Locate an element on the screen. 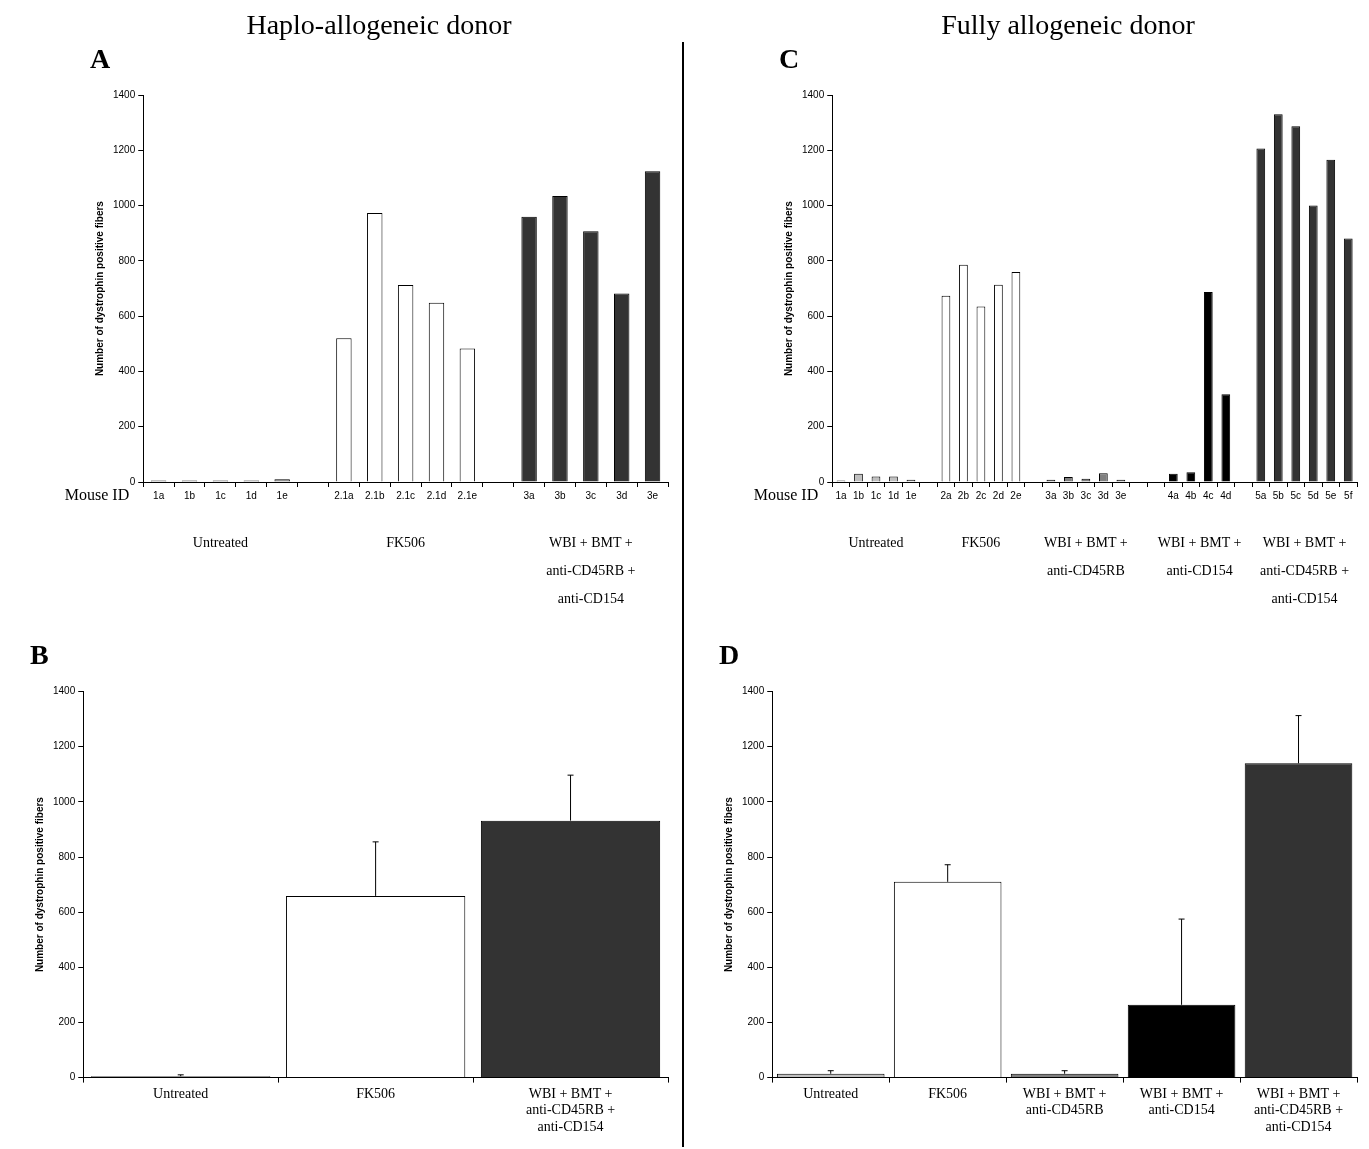 This screenshot has height=1149, width=1369. chart-title: Fully allogeneic donor is located at coordinates (1068, 25).